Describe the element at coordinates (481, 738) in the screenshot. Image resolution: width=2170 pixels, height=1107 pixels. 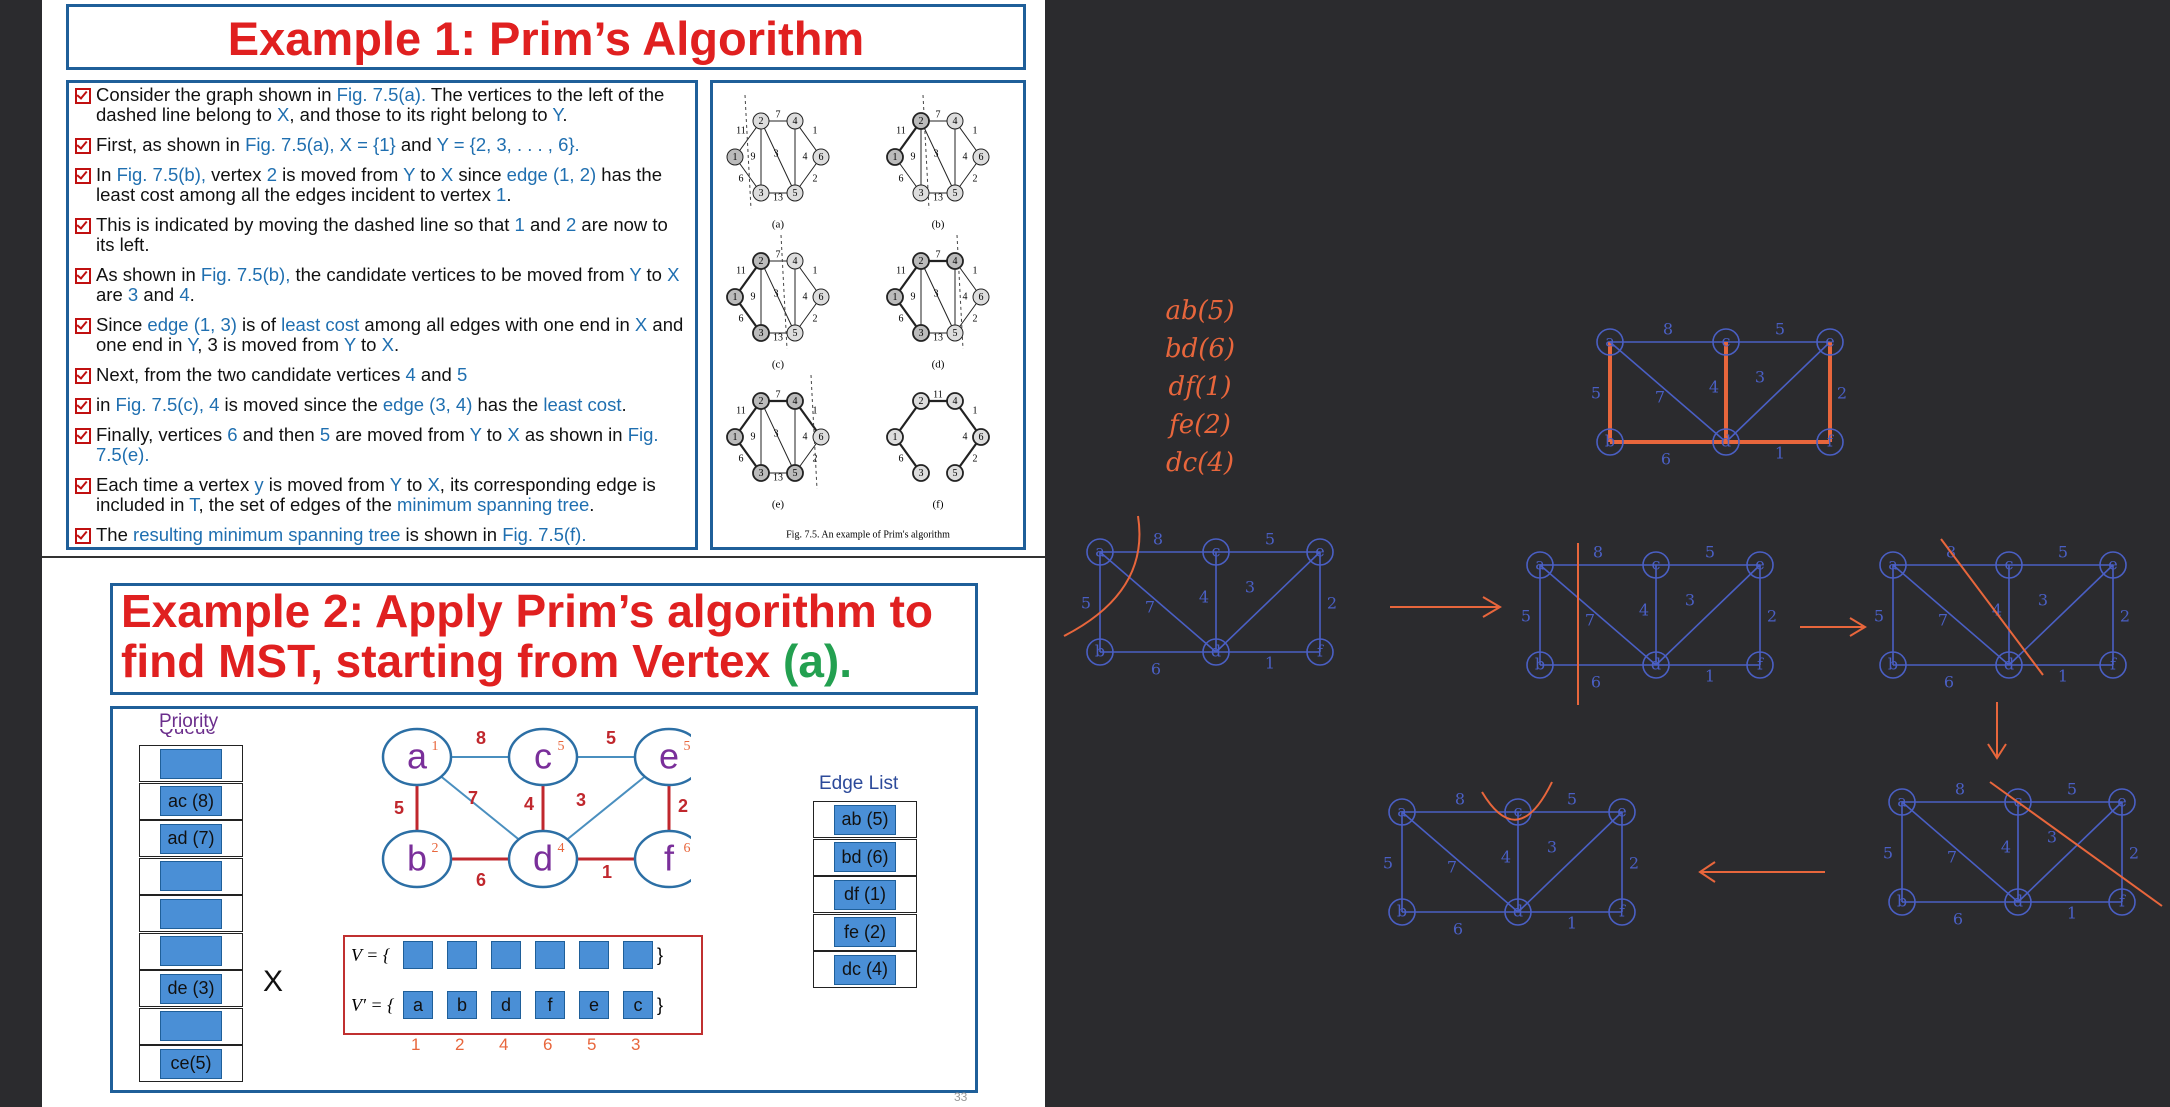
I see `edge-weight: 8` at that location.